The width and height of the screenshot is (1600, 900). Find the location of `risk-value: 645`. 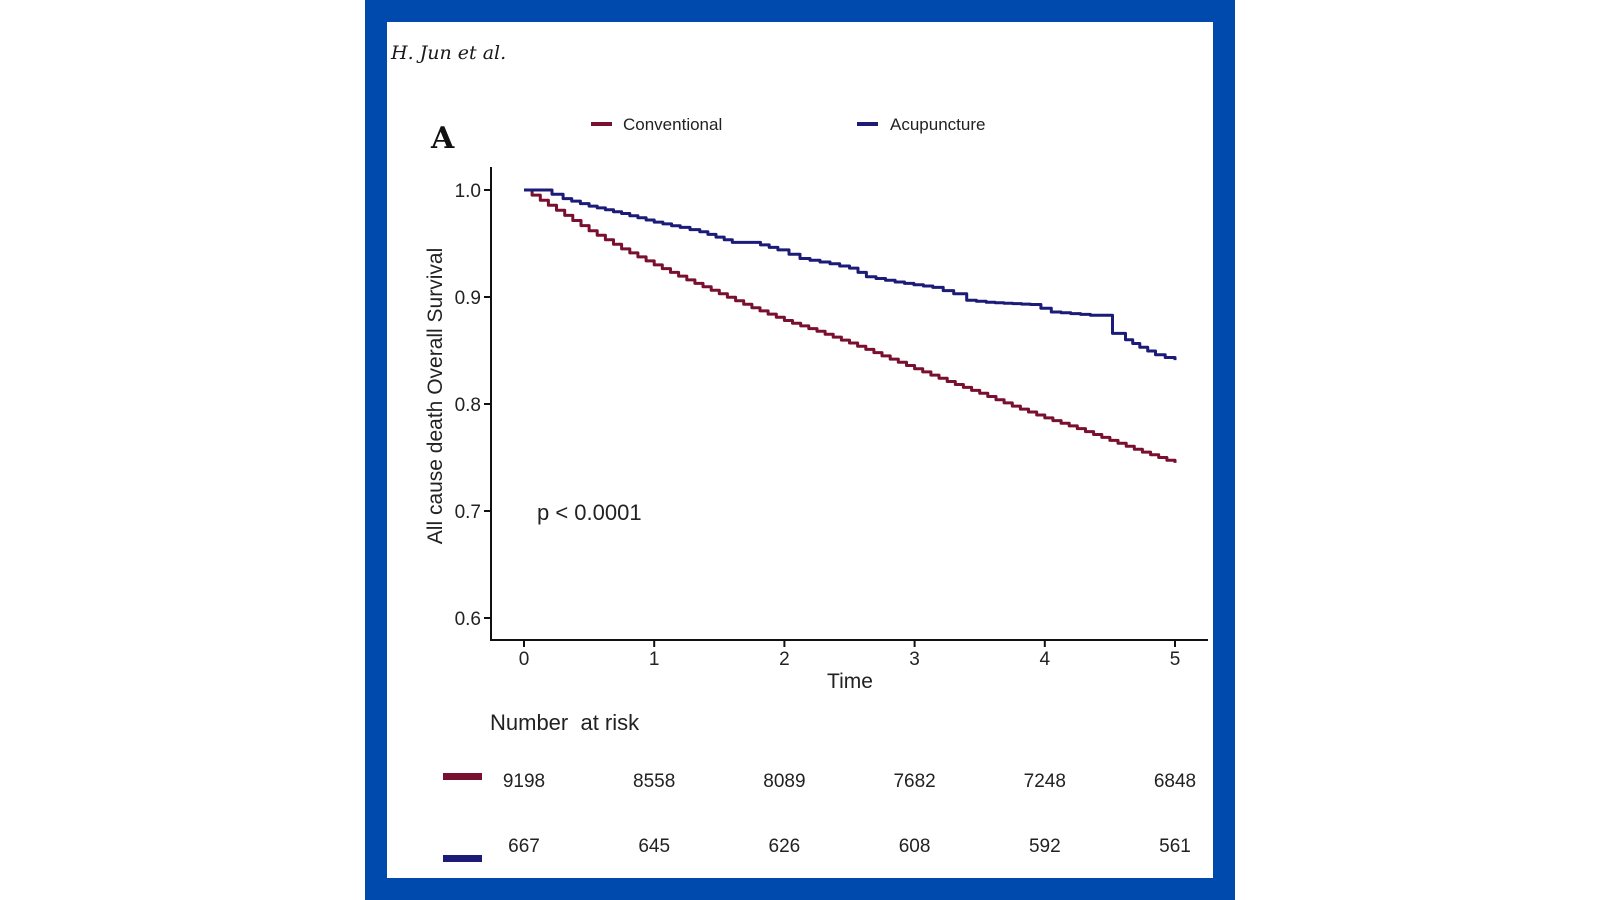

risk-value: 645 is located at coordinates (654, 846).